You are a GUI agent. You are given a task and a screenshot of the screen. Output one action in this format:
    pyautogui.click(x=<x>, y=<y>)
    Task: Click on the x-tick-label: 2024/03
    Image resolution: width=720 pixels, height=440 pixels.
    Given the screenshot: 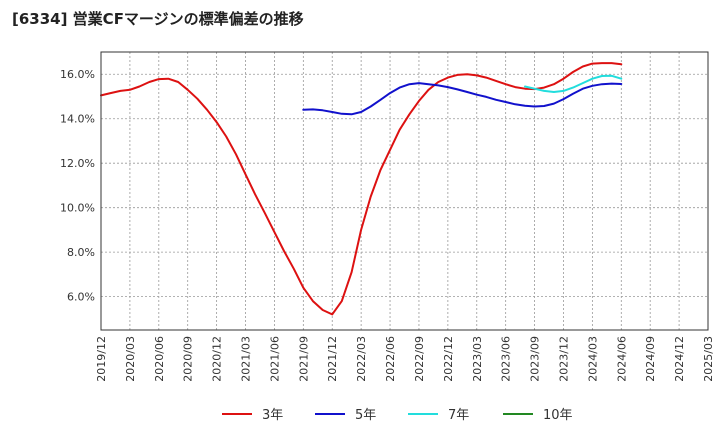 What is the action you would take?
    pyautogui.click(x=592, y=359)
    